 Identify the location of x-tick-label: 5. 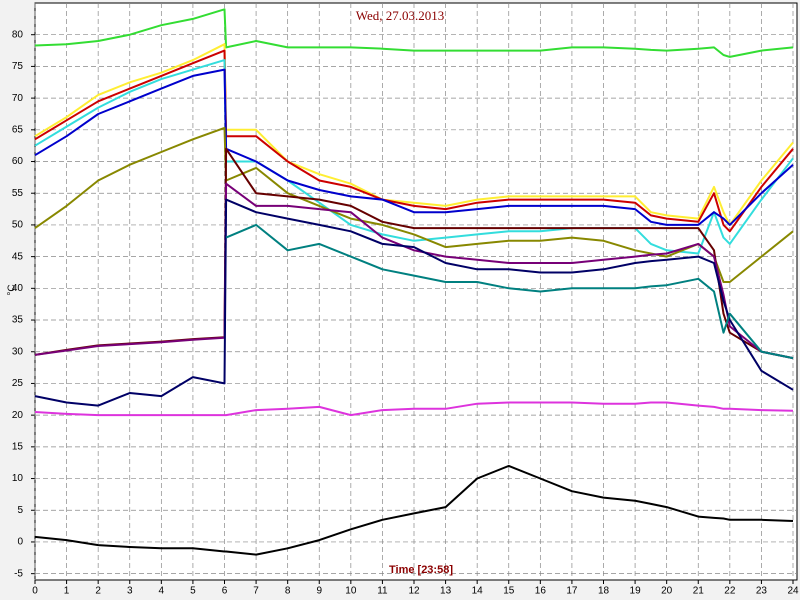
(193, 591).